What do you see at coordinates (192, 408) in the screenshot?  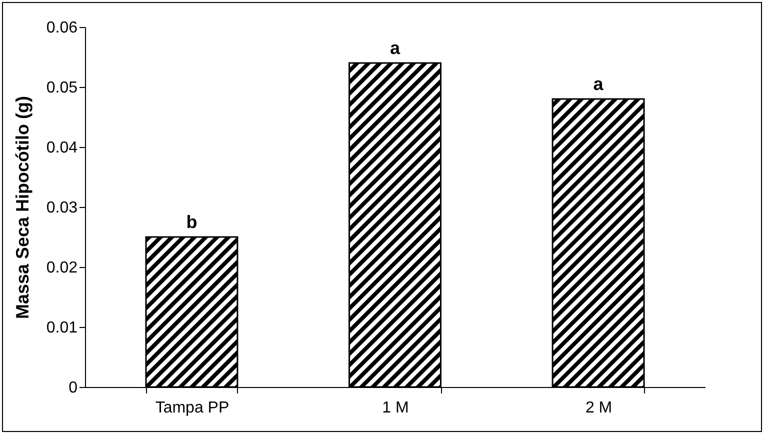 I see `x-tick-label: Tampa PP` at bounding box center [192, 408].